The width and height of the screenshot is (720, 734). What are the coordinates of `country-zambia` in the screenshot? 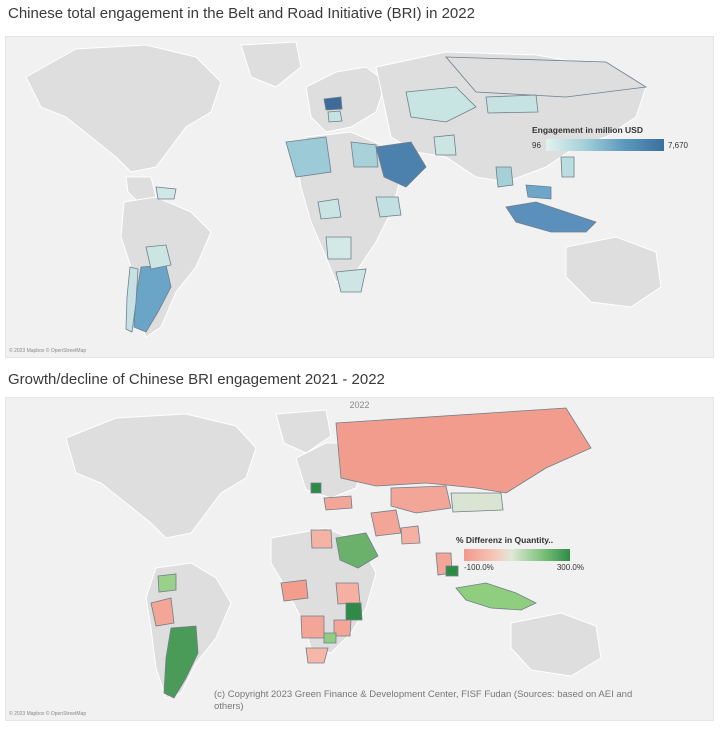 It's located at (330, 638).